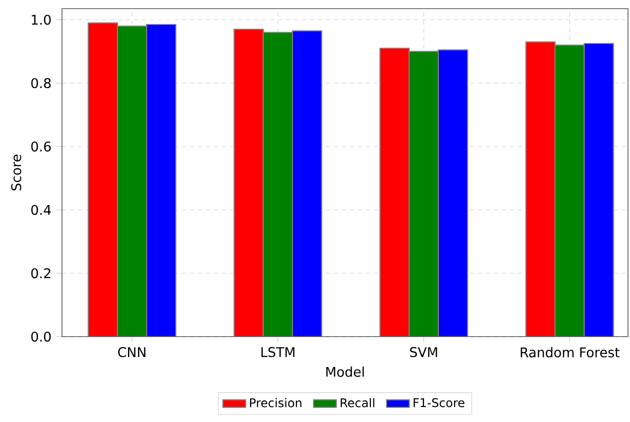 This screenshot has width=630, height=422. I want to click on legend-label: Recall, so click(357, 403).